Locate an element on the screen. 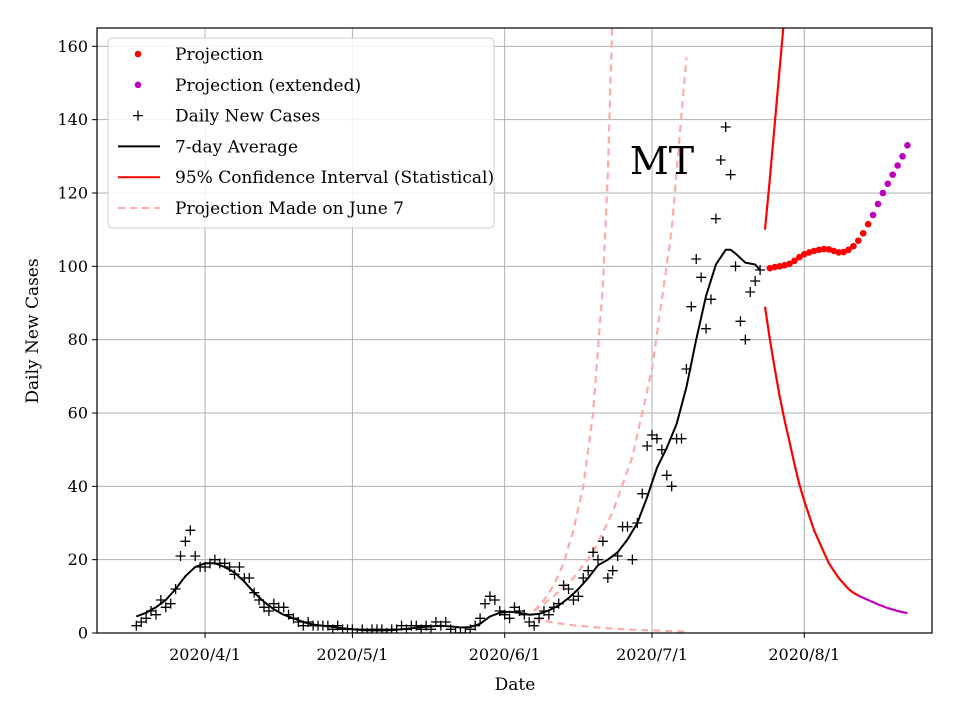 The height and width of the screenshot is (725, 960). y-tick-label: 60 is located at coordinates (78, 413).